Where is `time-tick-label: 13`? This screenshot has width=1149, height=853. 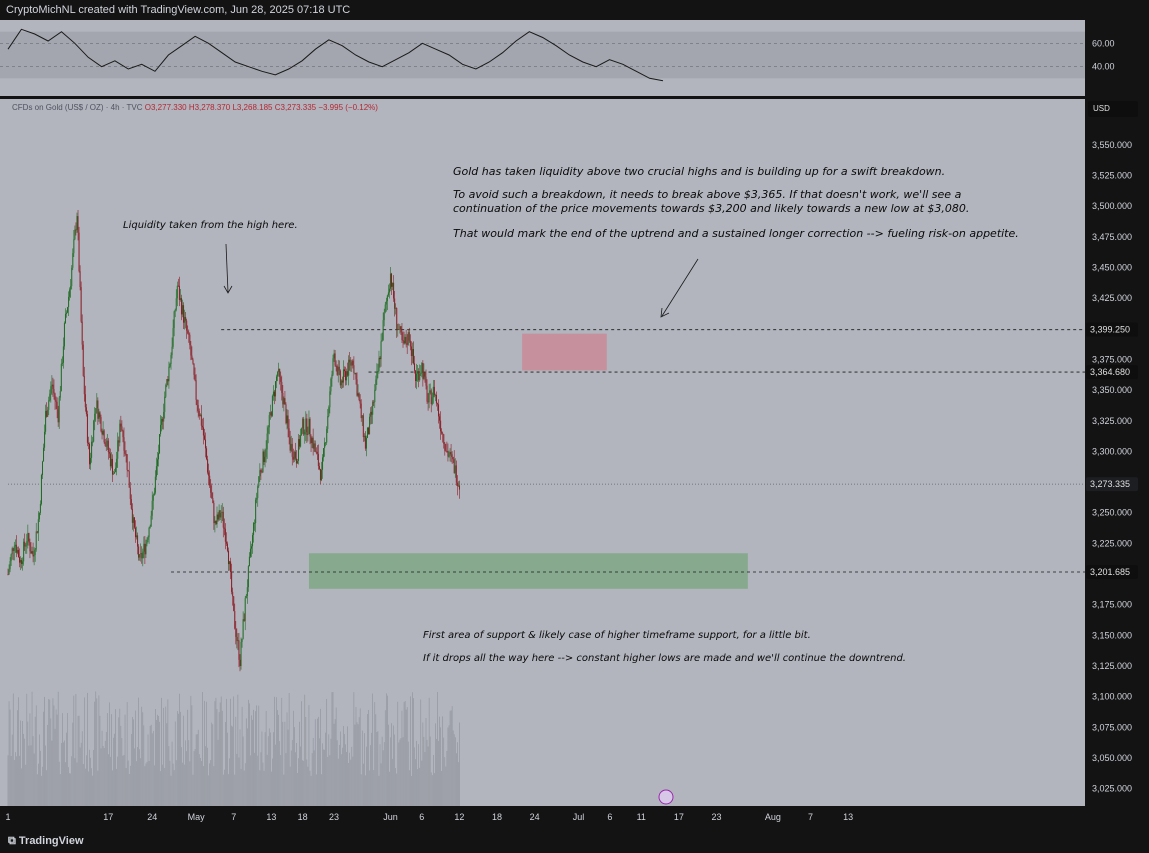
time-tick-label: 13 is located at coordinates (848, 817).